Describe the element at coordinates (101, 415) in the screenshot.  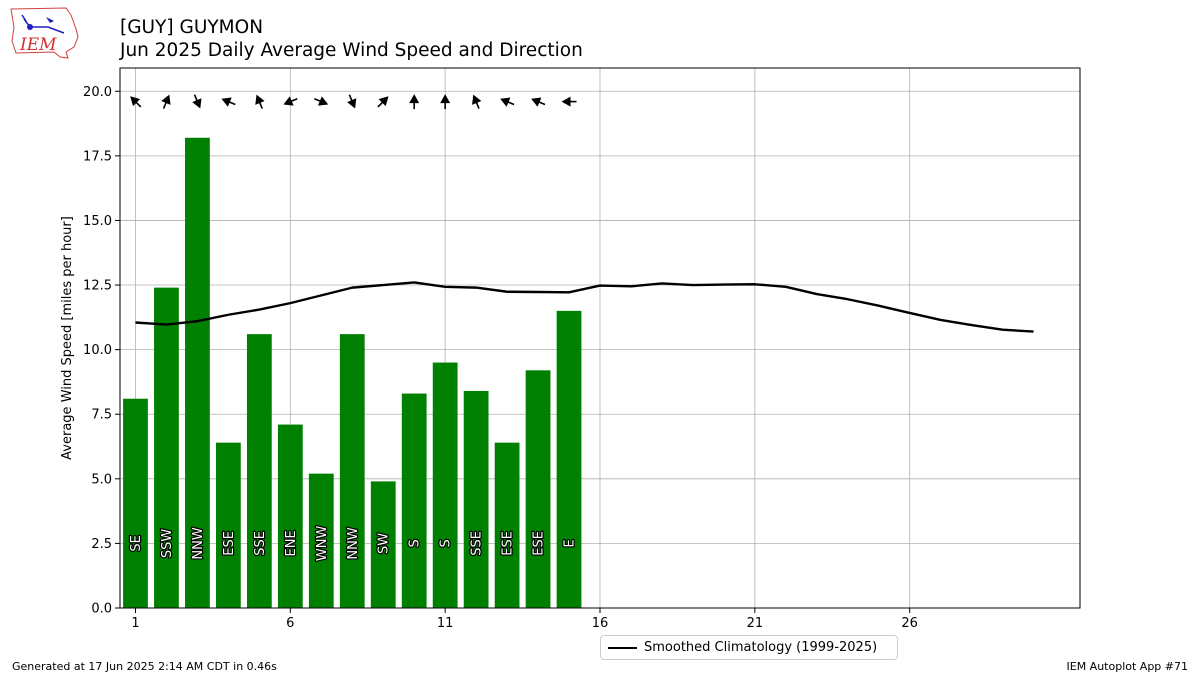
I see `y-tick-label: 7.5` at that location.